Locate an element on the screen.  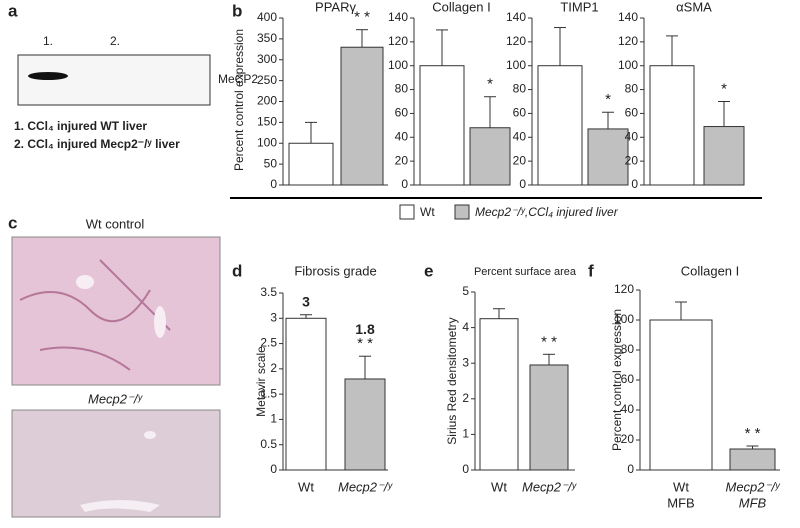
y-tick-label: 80 is located at coordinates (402, 89).